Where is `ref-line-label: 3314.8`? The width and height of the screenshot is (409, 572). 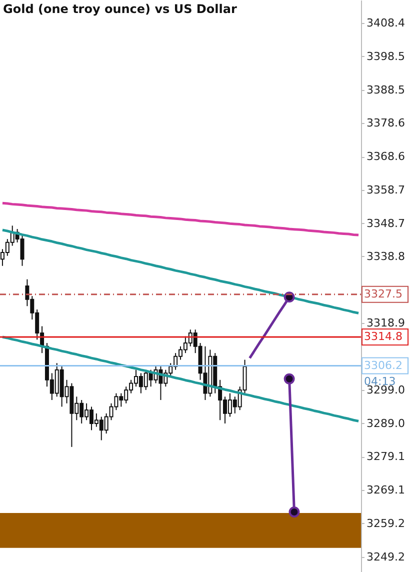 ref-line-label: 3314.8 is located at coordinates (383, 336).